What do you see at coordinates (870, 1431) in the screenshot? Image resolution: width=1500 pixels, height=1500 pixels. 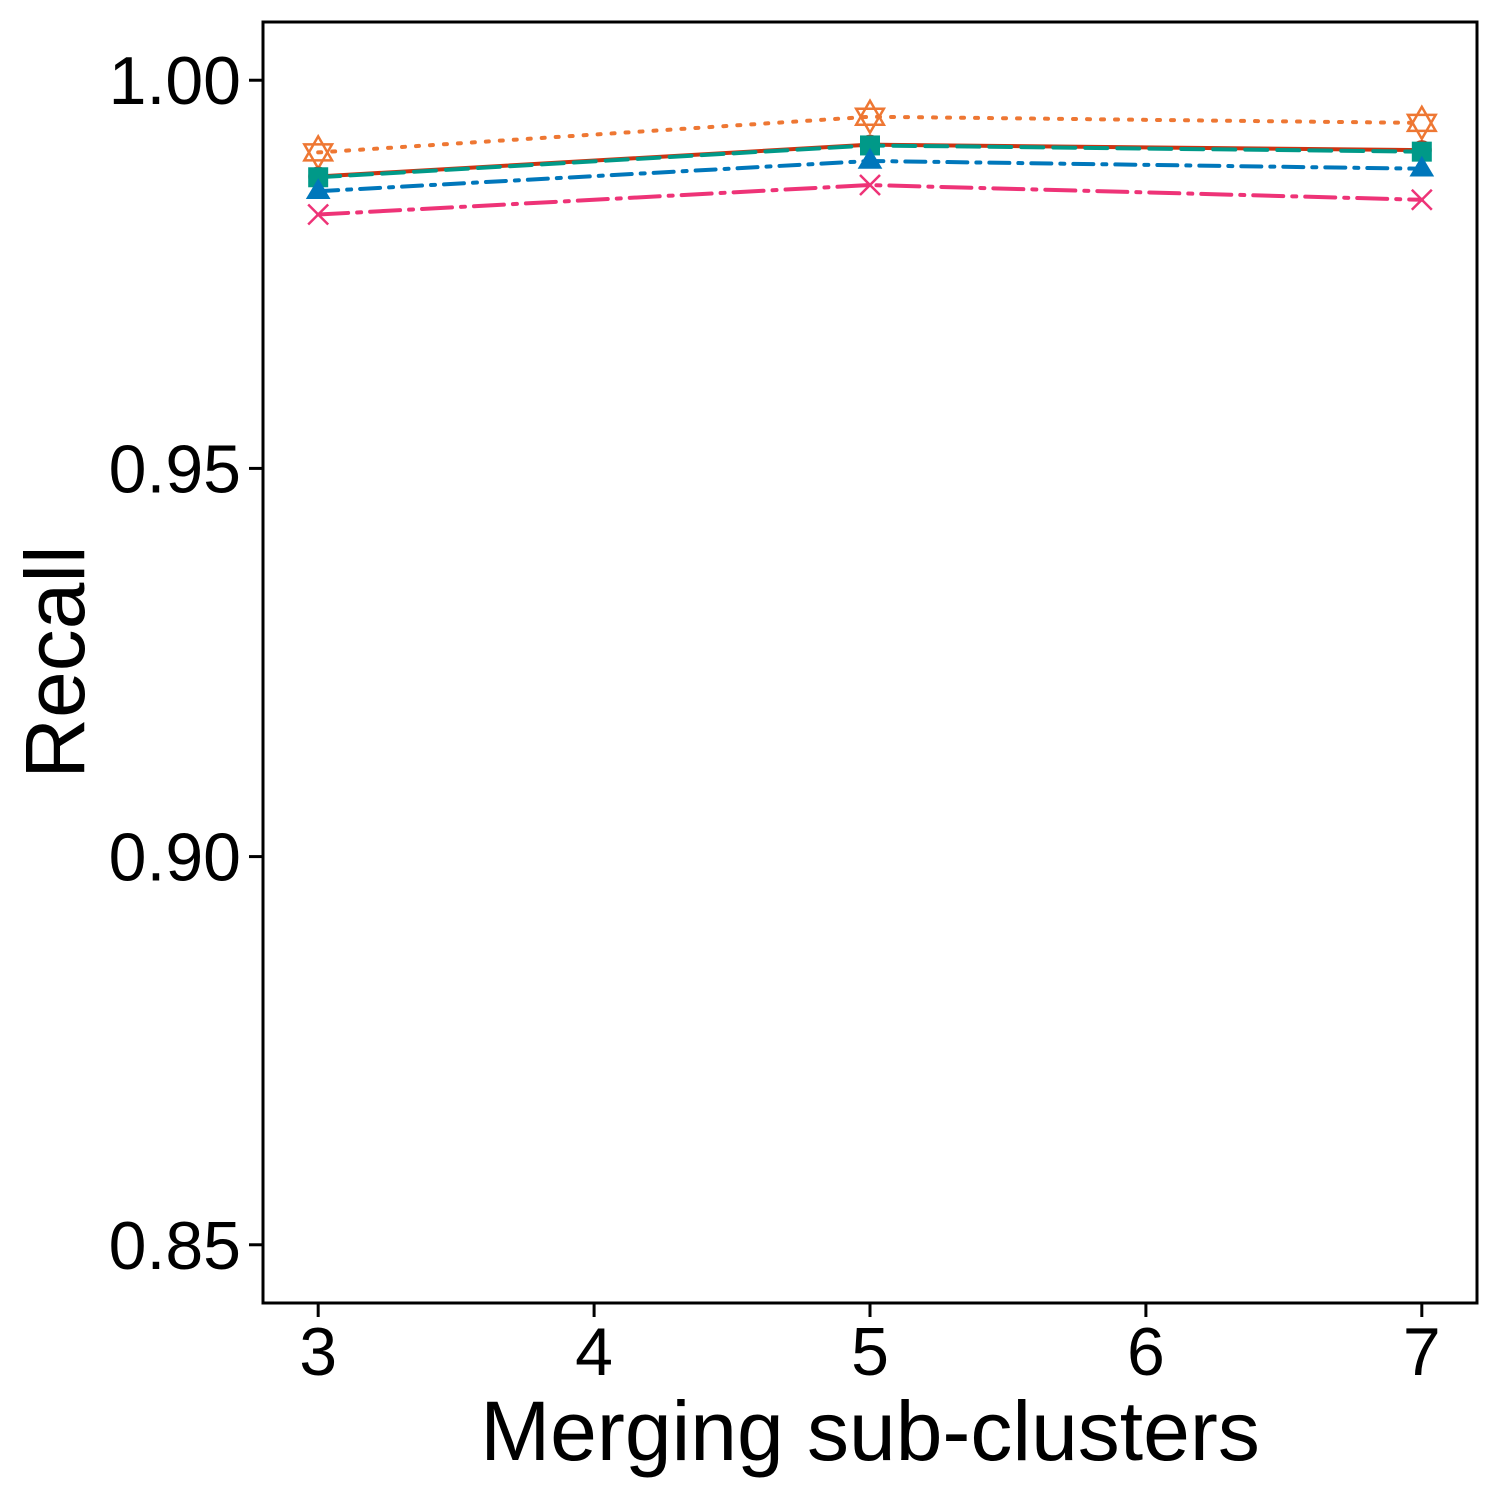 I see `x-axis-title: Merging sub-clusters` at bounding box center [870, 1431].